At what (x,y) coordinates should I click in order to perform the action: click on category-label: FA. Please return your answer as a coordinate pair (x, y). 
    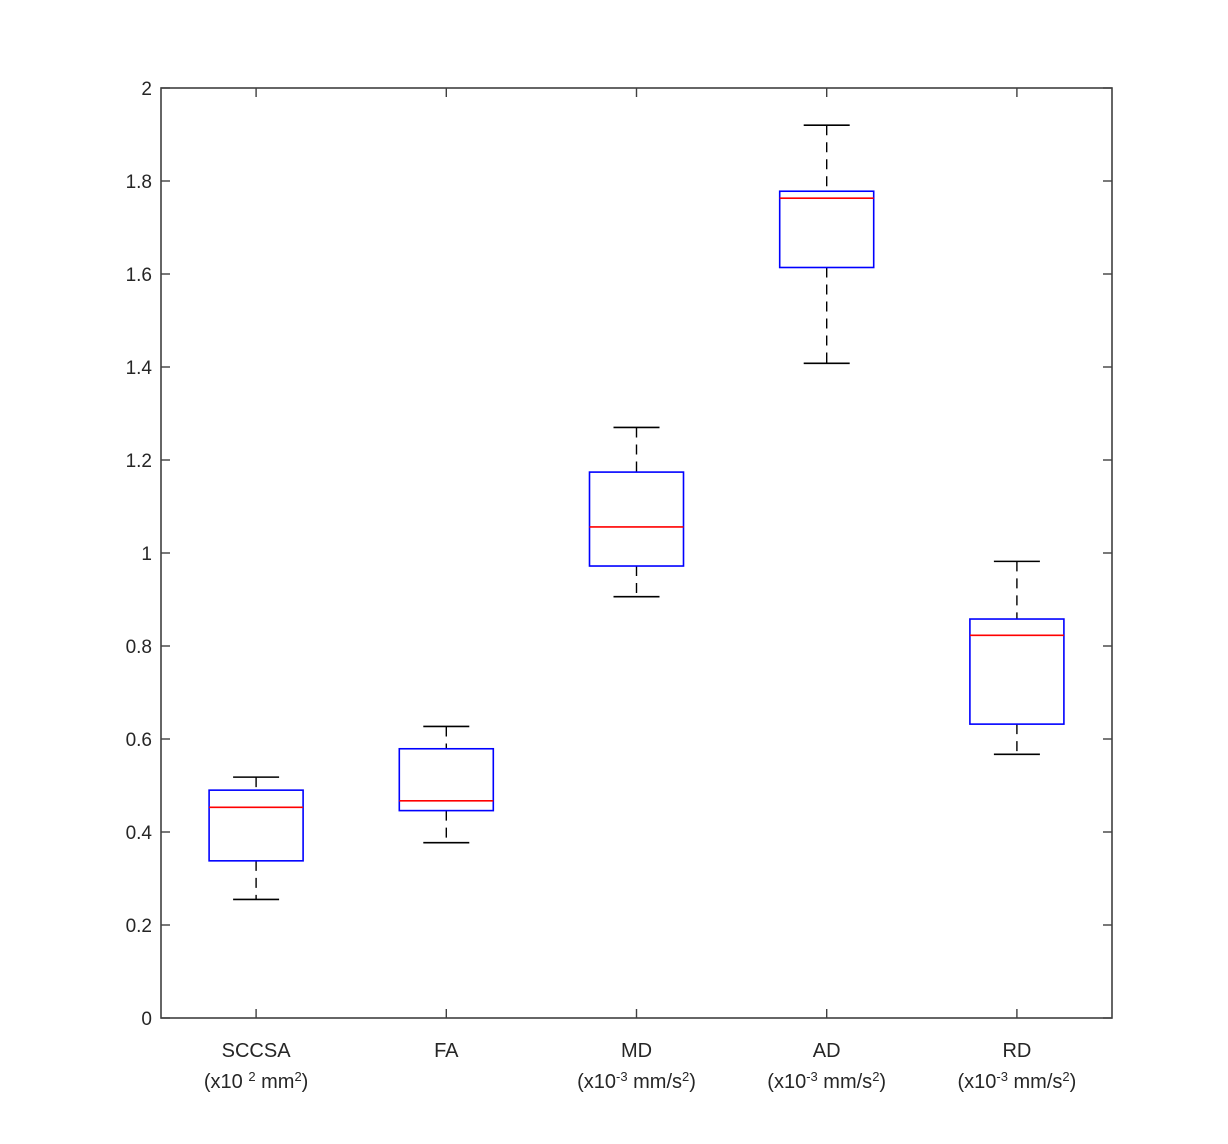
    Looking at the image, I should click on (446, 1051).